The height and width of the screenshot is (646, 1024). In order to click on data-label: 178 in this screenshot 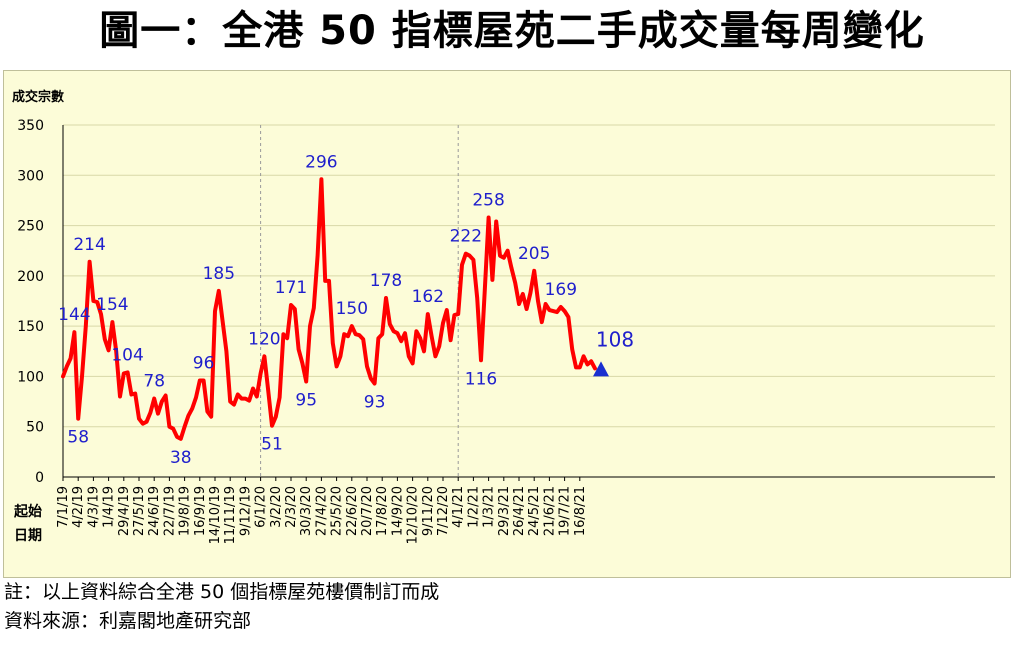, I will do `click(386, 281)`.